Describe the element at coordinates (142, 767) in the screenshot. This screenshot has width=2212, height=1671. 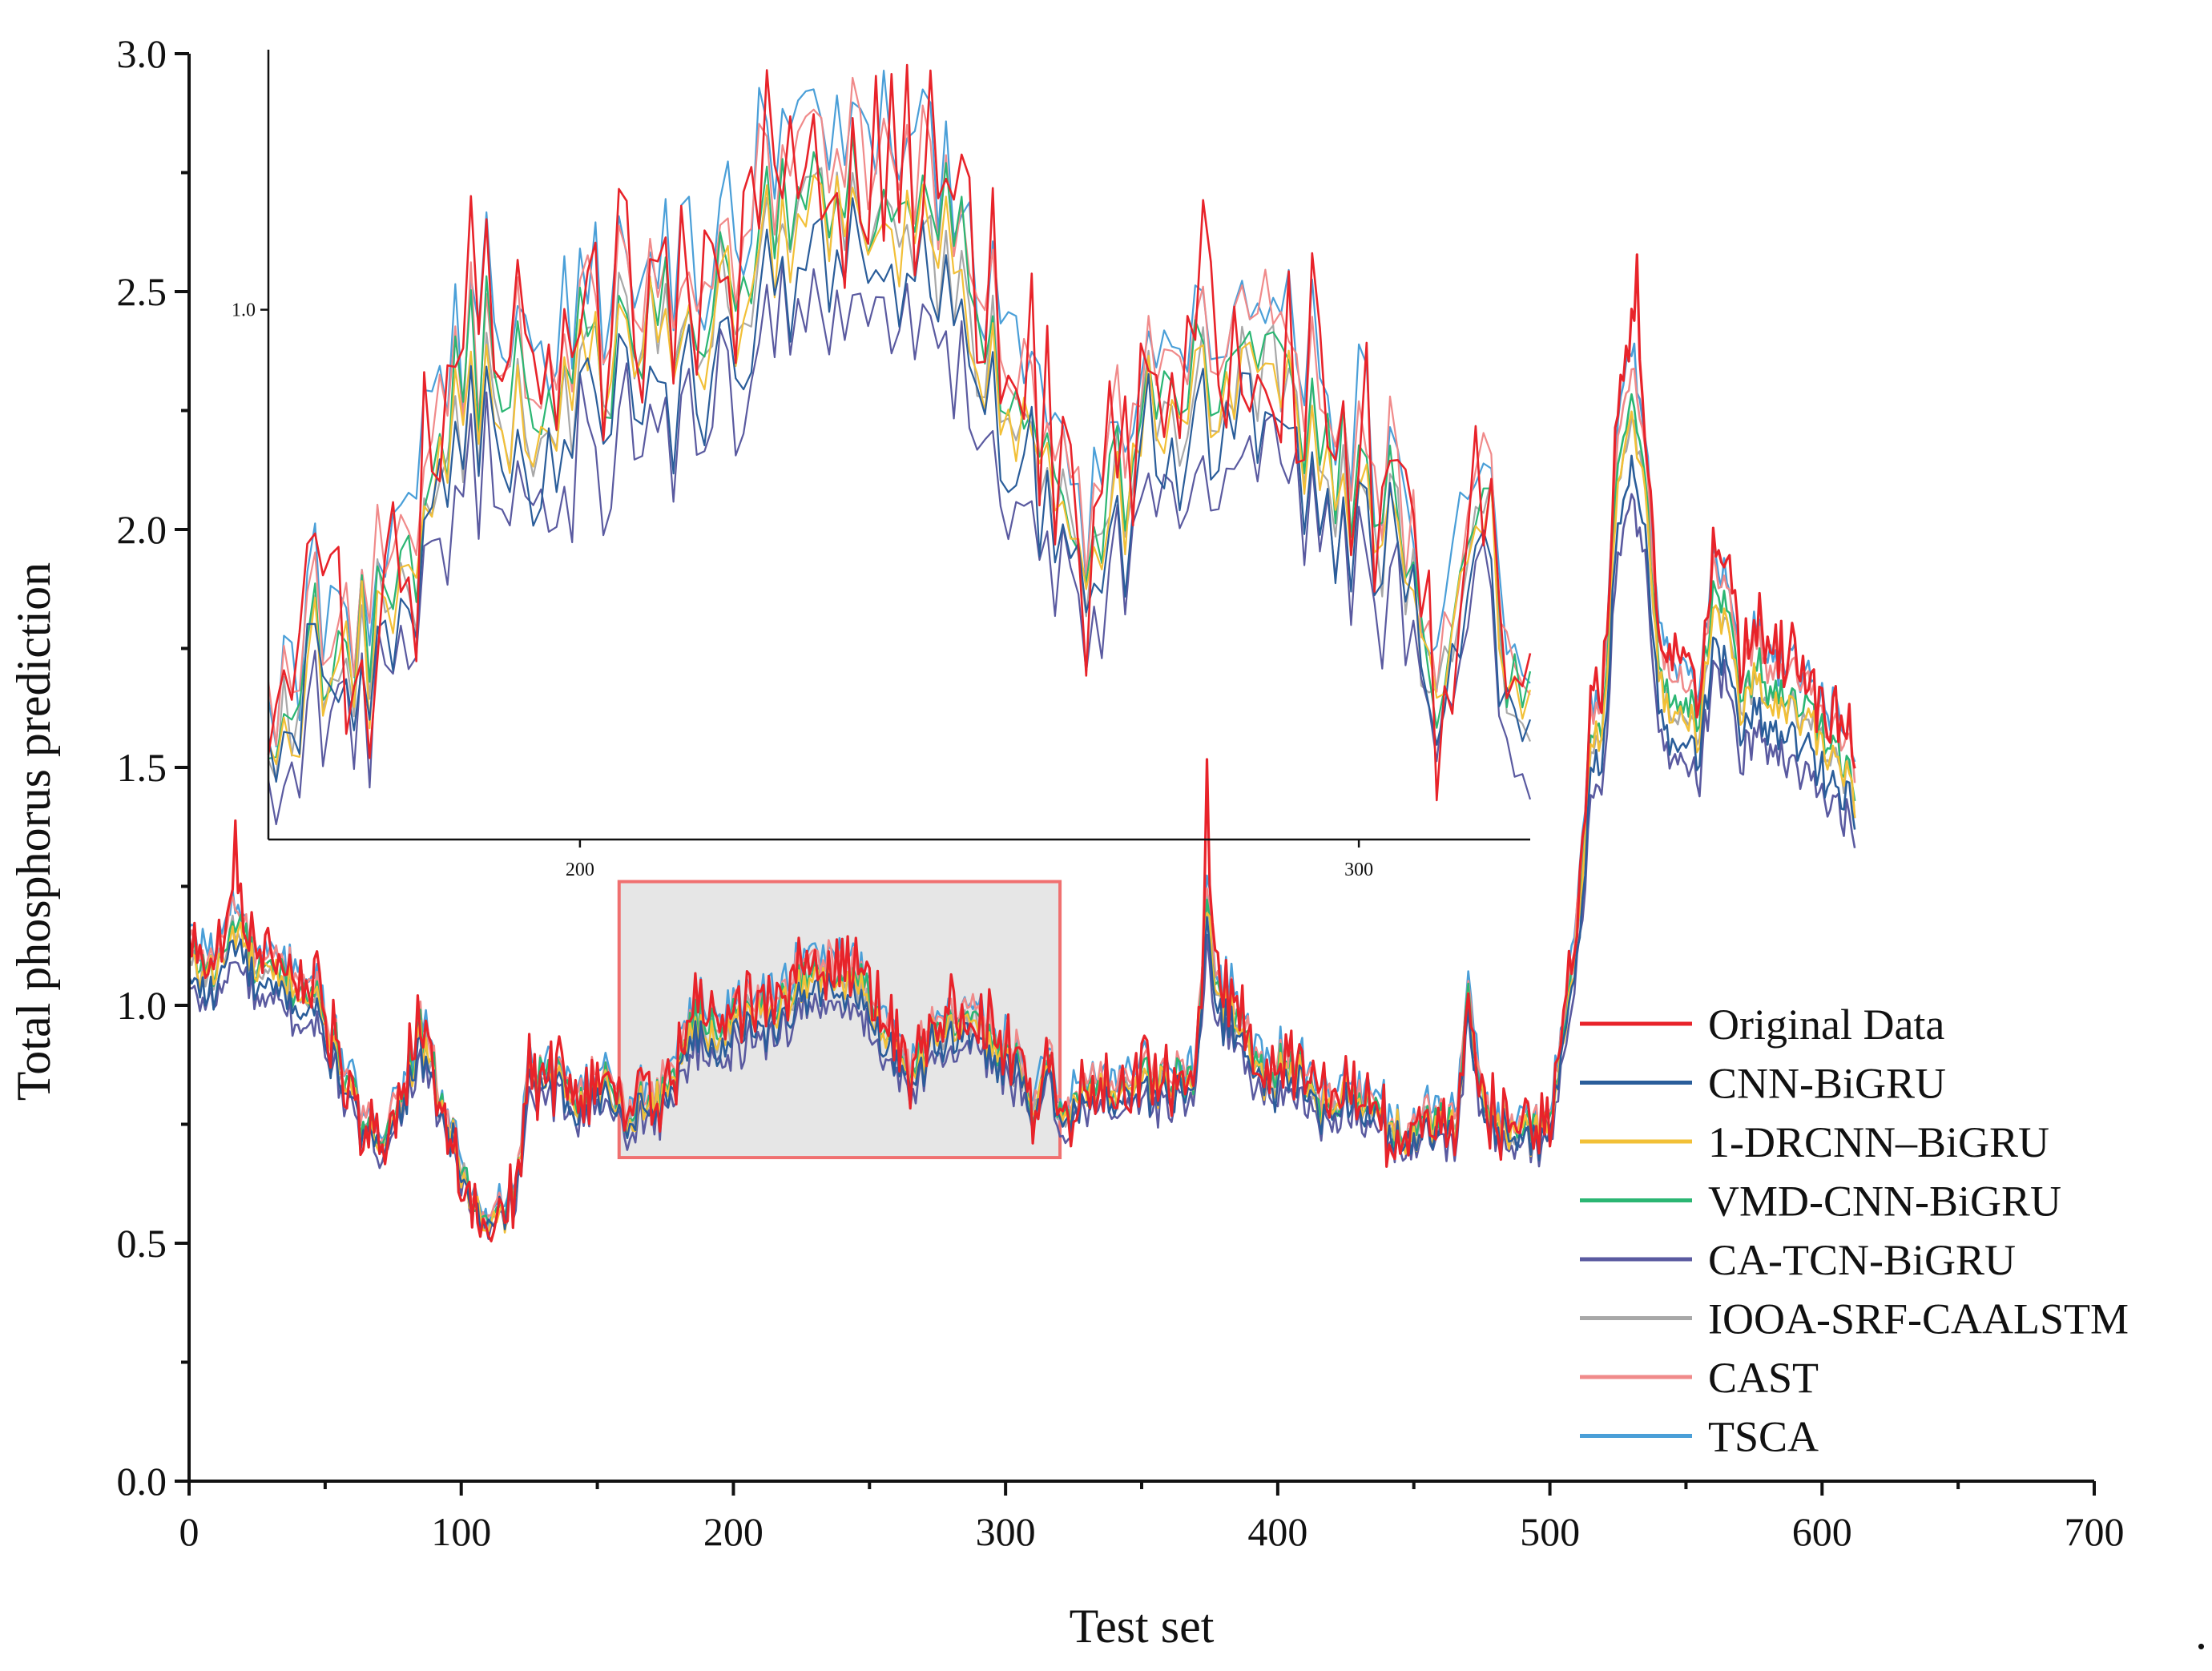
I see `y-tick-label: 1.5` at that location.